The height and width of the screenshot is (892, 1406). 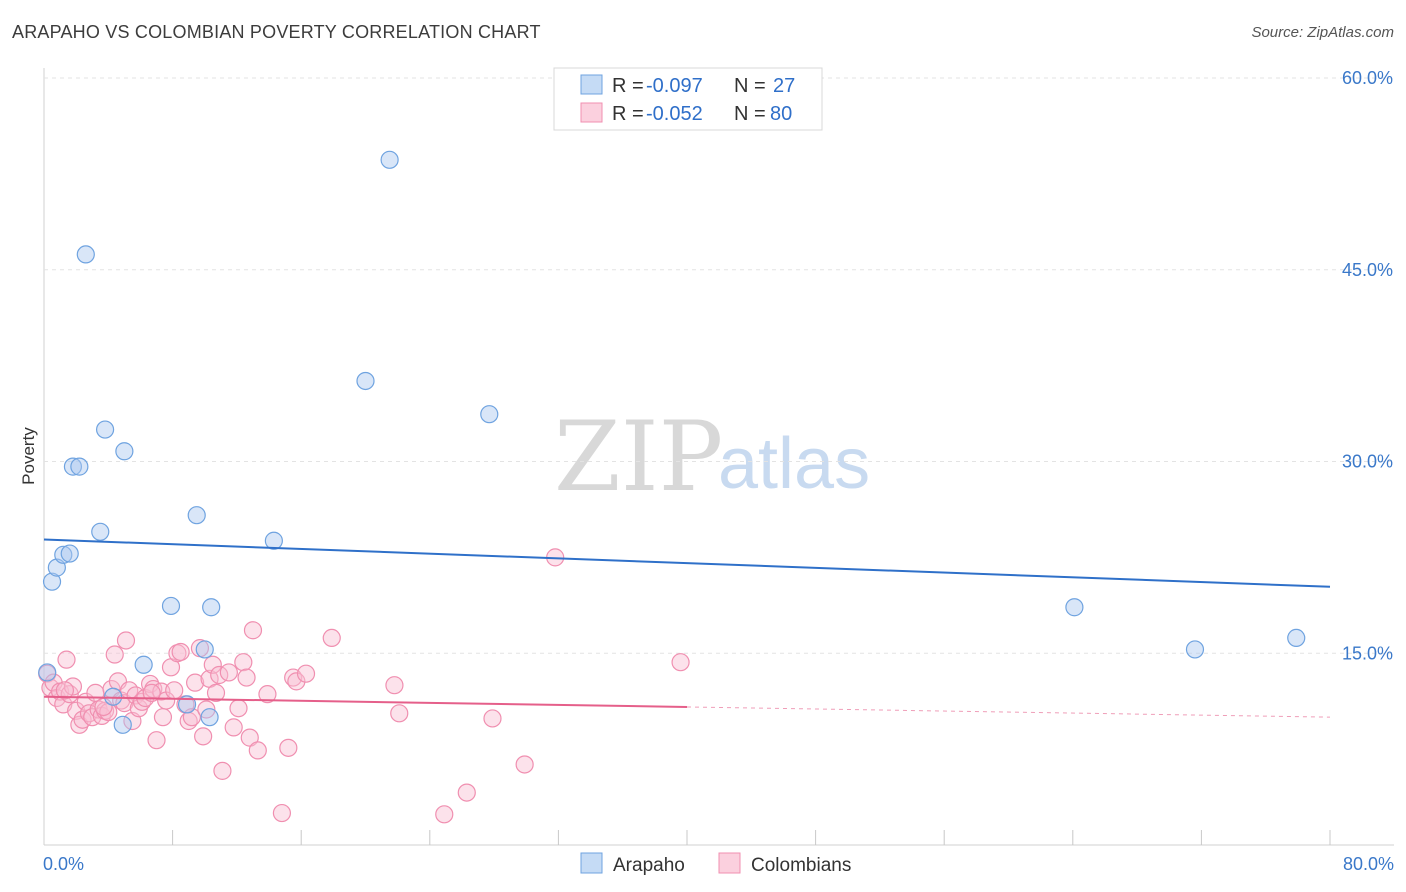 What do you see at coordinates (674, 86) in the screenshot?
I see `legend-r-value-1: -0.097` at bounding box center [674, 86].